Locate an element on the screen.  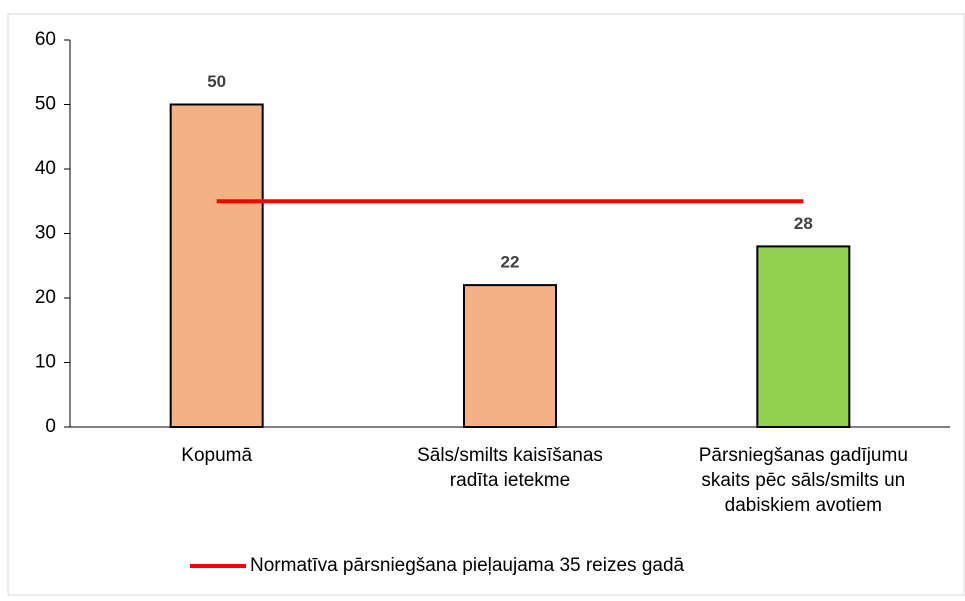
y-tick-label: 0 is located at coordinates (50, 426).